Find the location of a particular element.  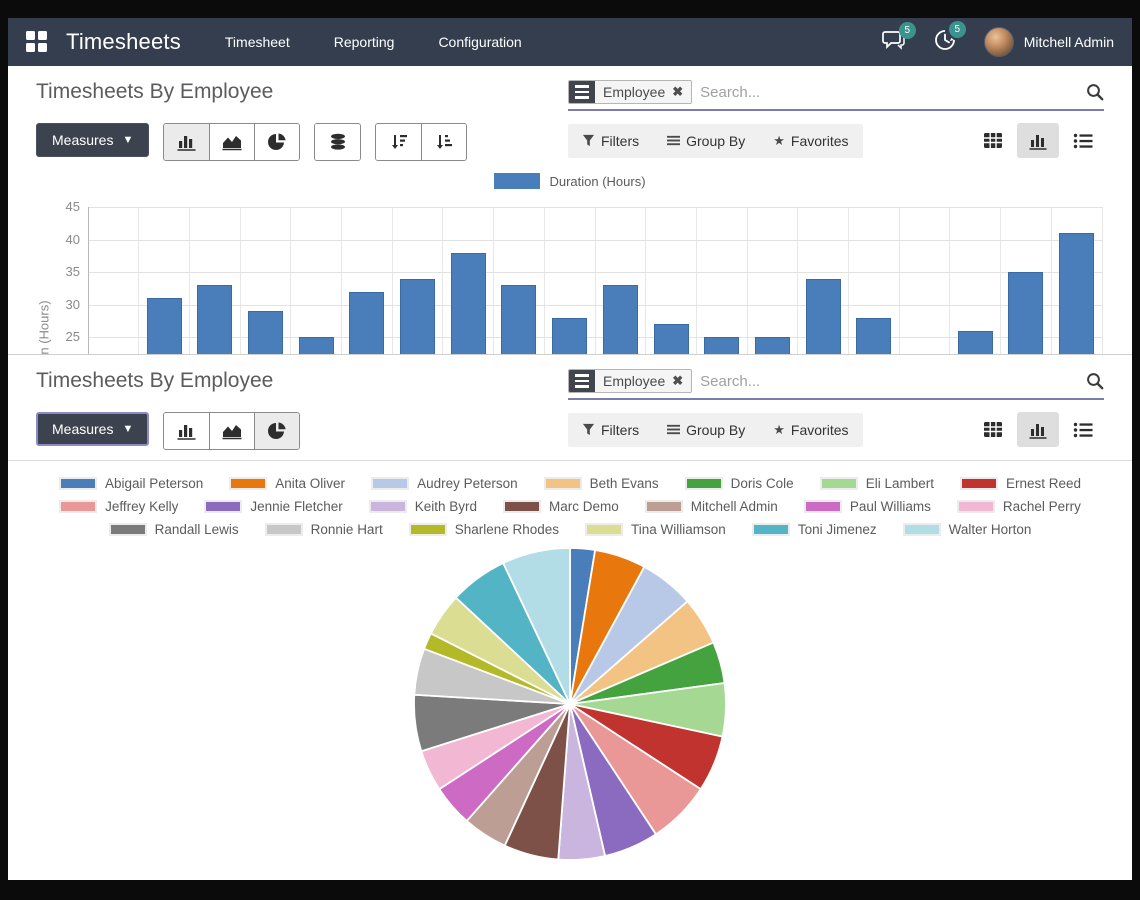

user-name: Mitchell Admin is located at coordinates (1068, 42).